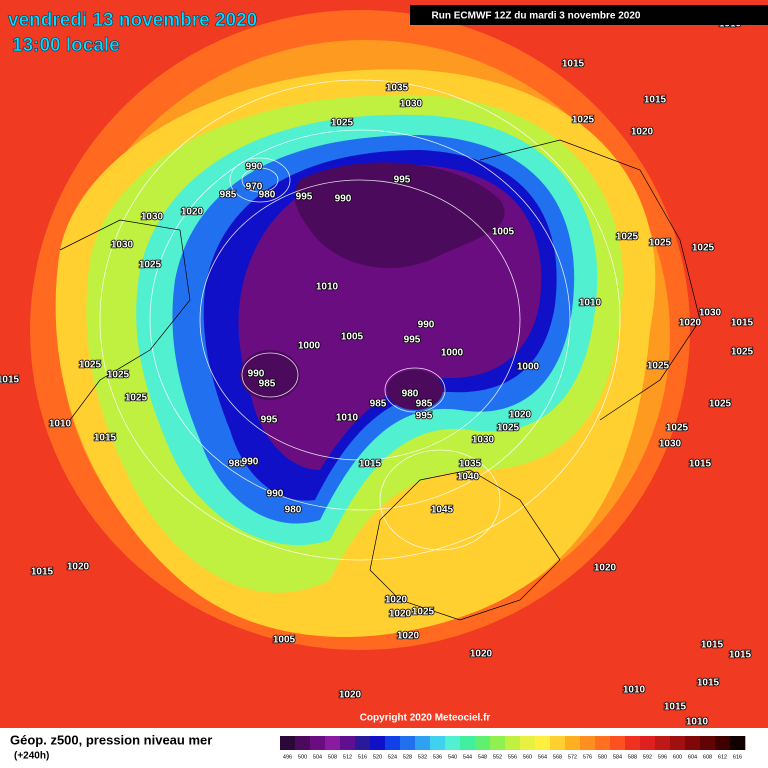 This screenshot has height=768, width=768. Describe the element at coordinates (512, 757) in the screenshot. I see `colorbar-label: 556` at that location.